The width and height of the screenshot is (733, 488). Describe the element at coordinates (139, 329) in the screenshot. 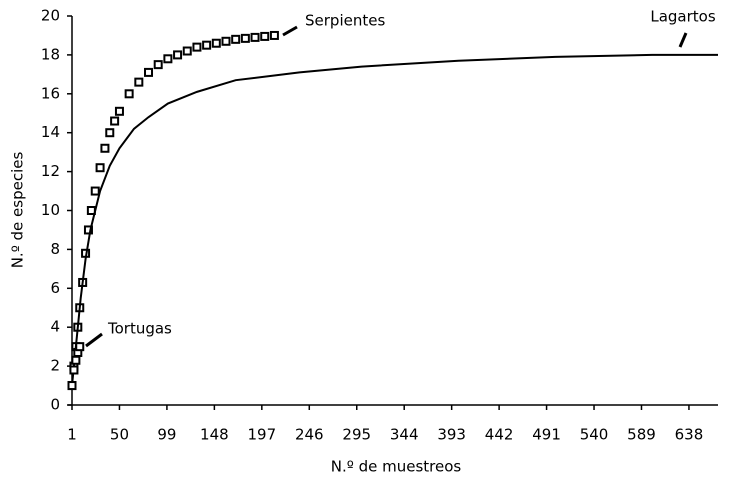

I see `series-label: Tortugas` at that location.